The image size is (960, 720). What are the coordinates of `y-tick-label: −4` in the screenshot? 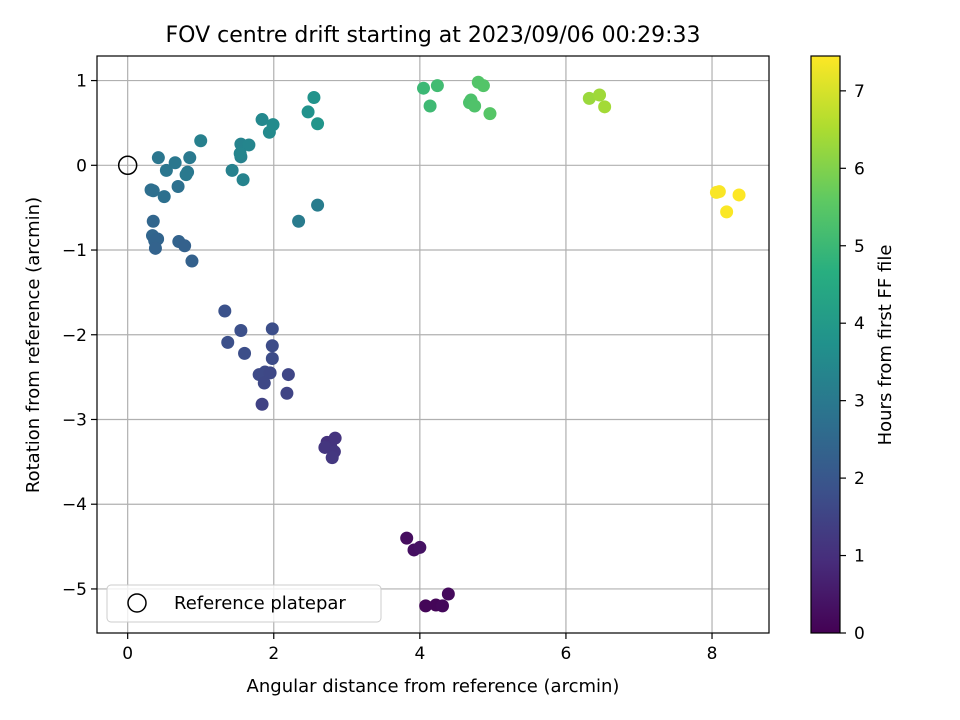 It's located at (74, 505).